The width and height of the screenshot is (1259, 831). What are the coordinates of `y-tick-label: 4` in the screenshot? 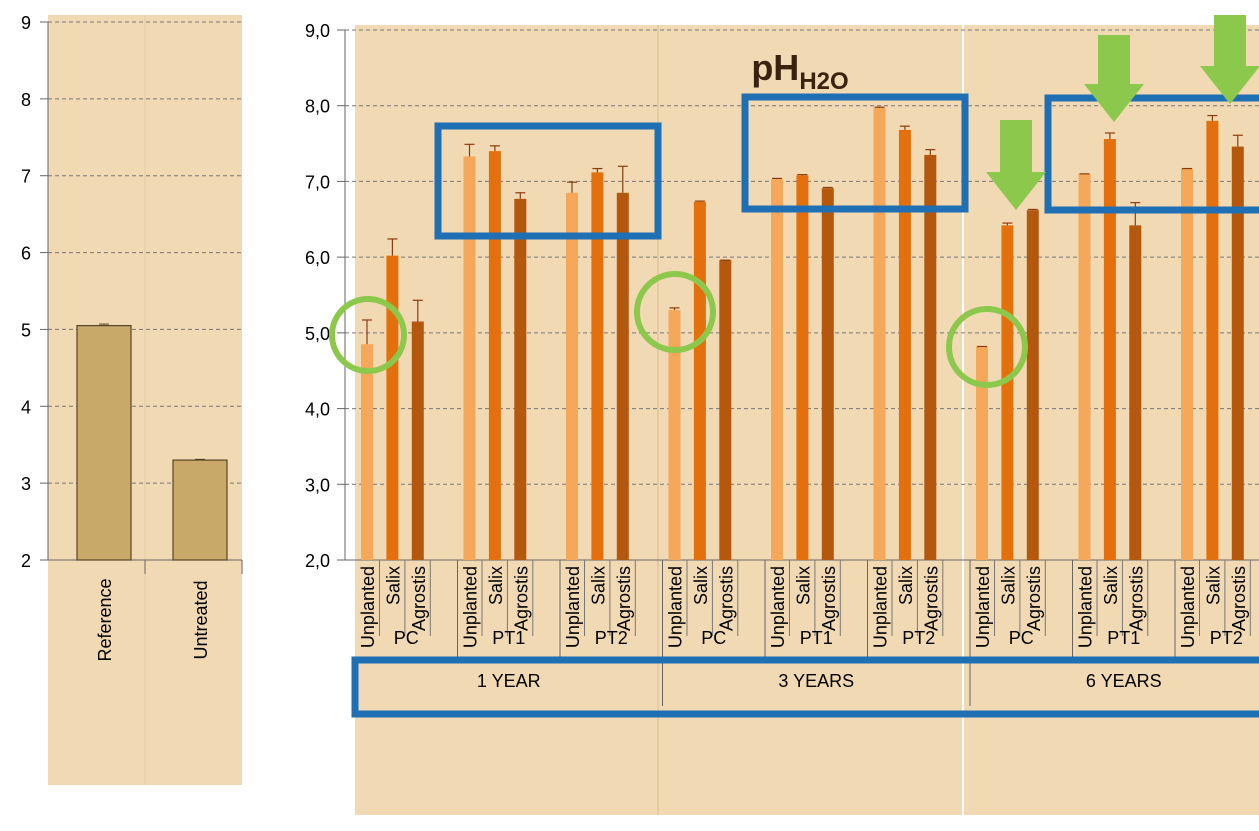 It's located at (26, 407).